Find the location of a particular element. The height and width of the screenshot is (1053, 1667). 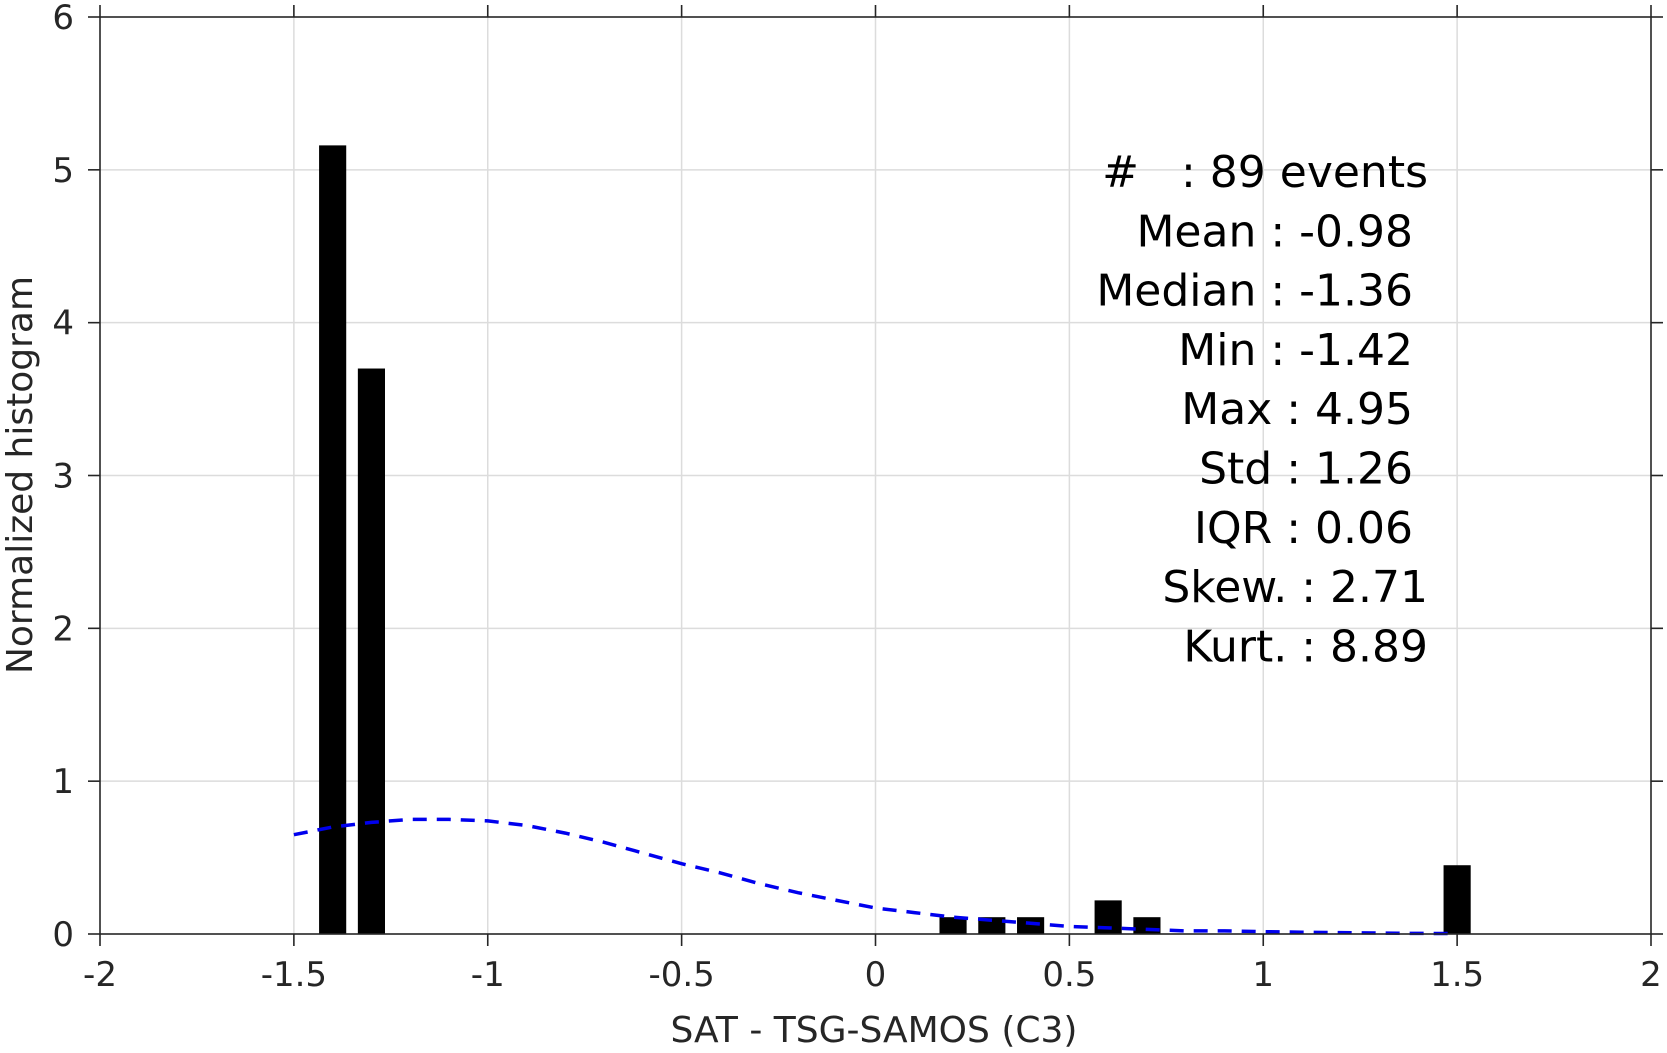

x-tick-label: 2 is located at coordinates (1651, 975).